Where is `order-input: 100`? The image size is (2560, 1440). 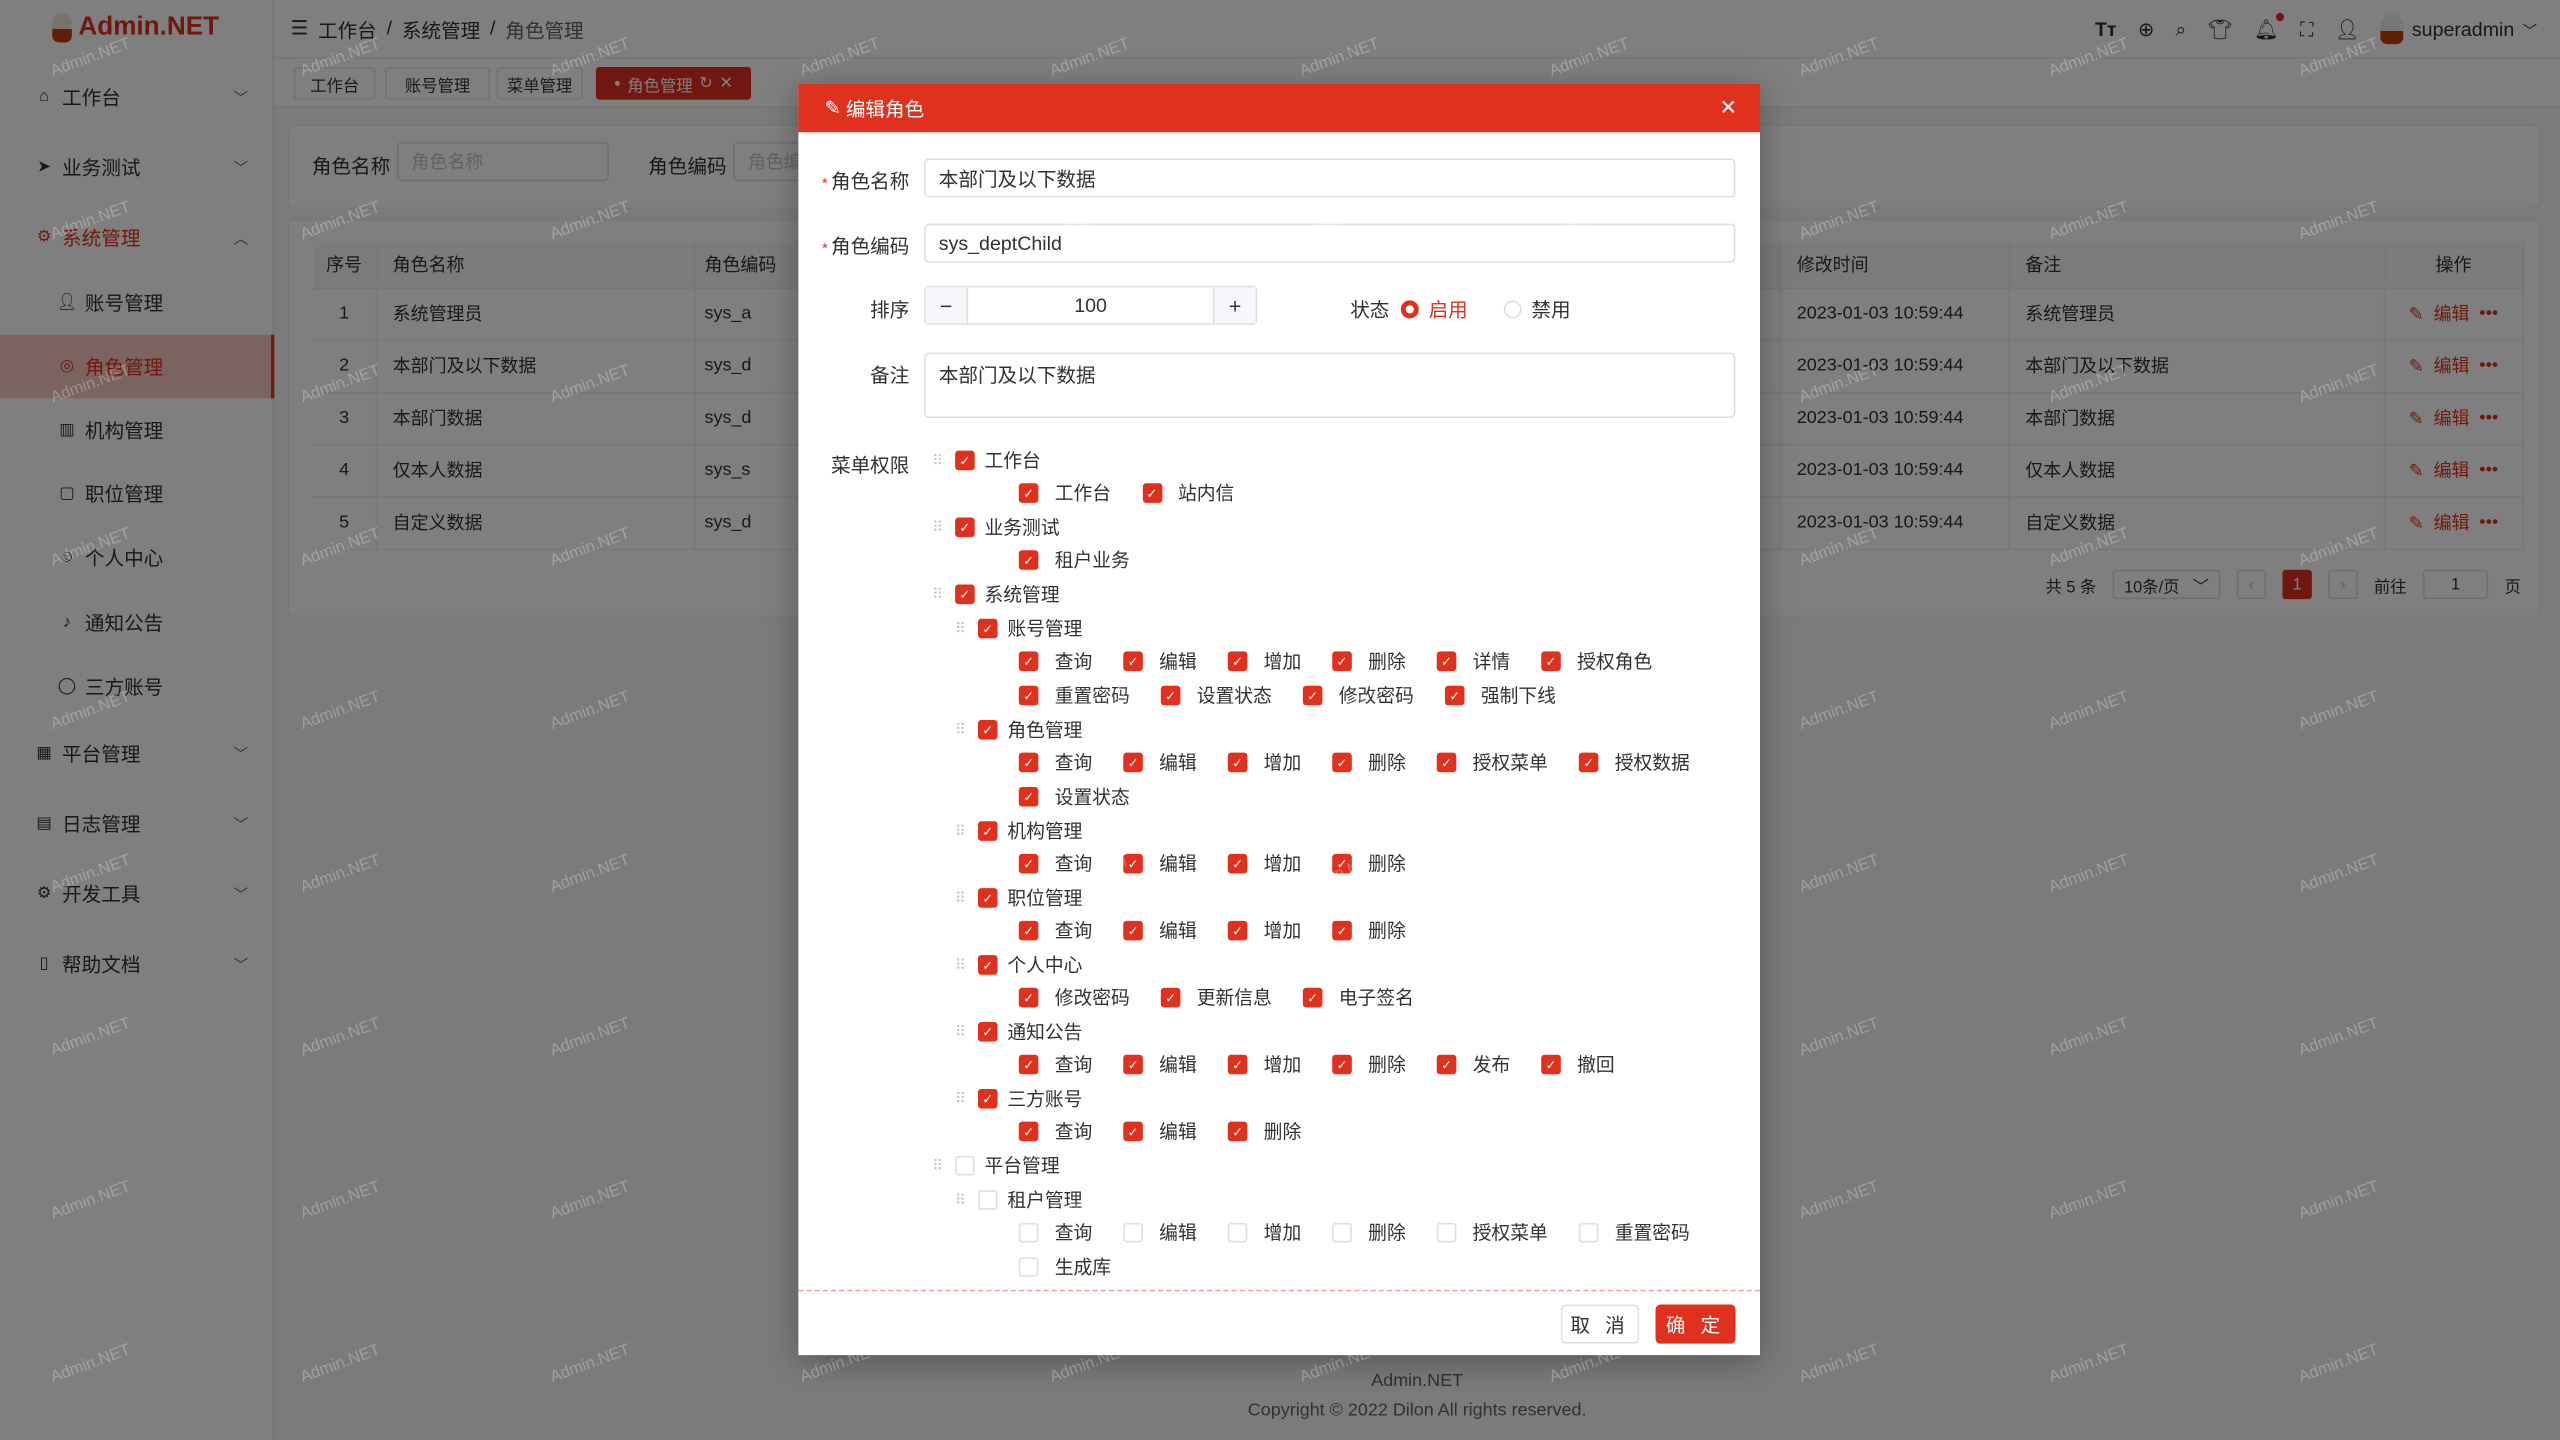 order-input: 100 is located at coordinates (1090, 305).